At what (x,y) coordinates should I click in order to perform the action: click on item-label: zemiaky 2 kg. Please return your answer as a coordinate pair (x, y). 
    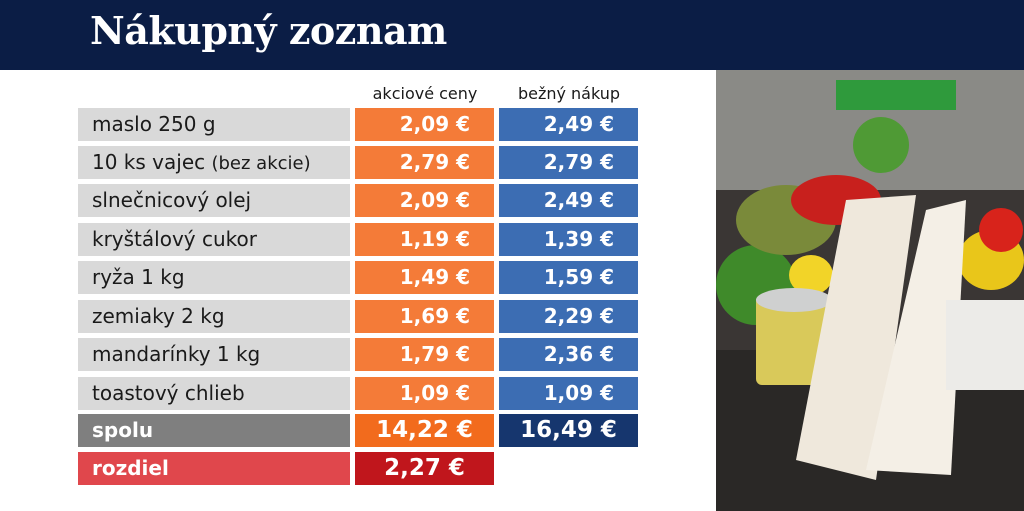
    Looking at the image, I should click on (214, 316).